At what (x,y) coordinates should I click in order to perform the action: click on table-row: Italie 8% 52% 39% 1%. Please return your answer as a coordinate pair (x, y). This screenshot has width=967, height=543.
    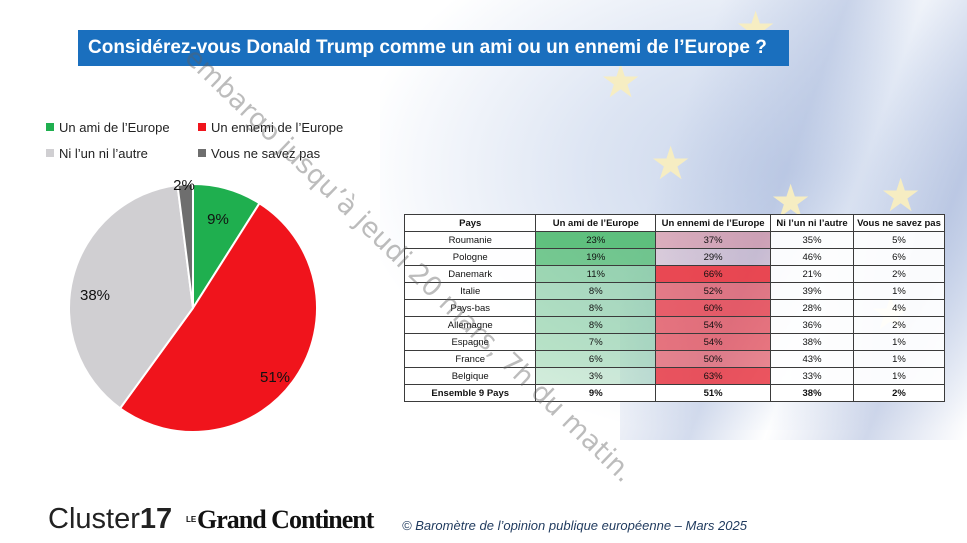
    Looking at the image, I should click on (674, 291).